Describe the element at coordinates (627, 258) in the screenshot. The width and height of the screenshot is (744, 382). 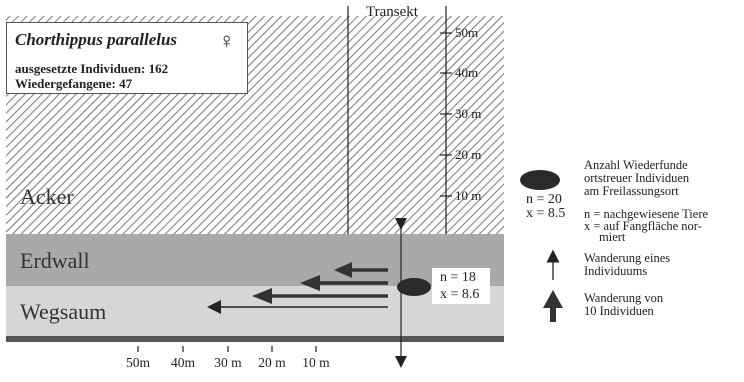
I see `legend-thin-arrow-line-1: Wanderung eines` at that location.